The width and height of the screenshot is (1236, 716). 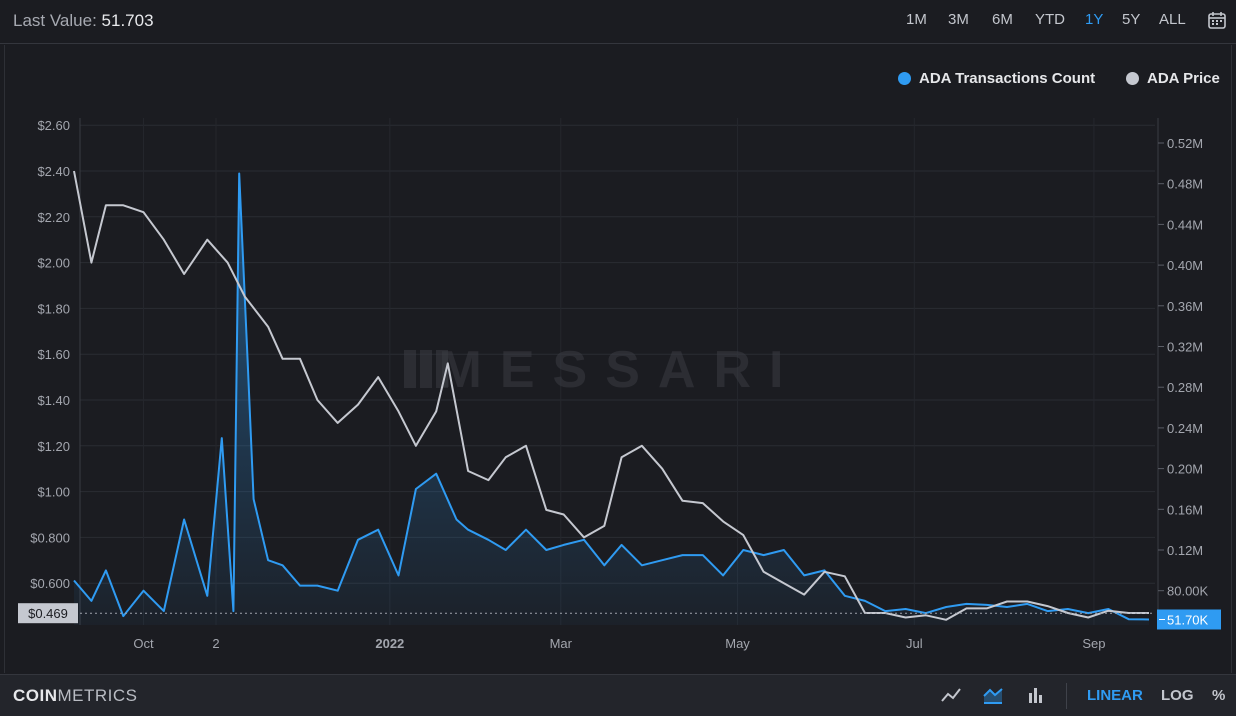 I want to click on area-chart-icon, so click(x=993, y=697).